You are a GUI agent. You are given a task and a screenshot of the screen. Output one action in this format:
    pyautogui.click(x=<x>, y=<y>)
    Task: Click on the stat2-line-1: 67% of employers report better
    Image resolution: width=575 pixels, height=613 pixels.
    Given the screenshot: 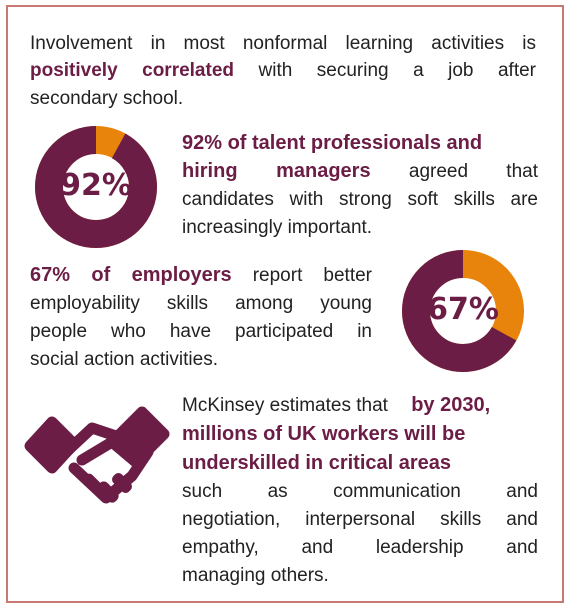 What is the action you would take?
    pyautogui.click(x=201, y=275)
    